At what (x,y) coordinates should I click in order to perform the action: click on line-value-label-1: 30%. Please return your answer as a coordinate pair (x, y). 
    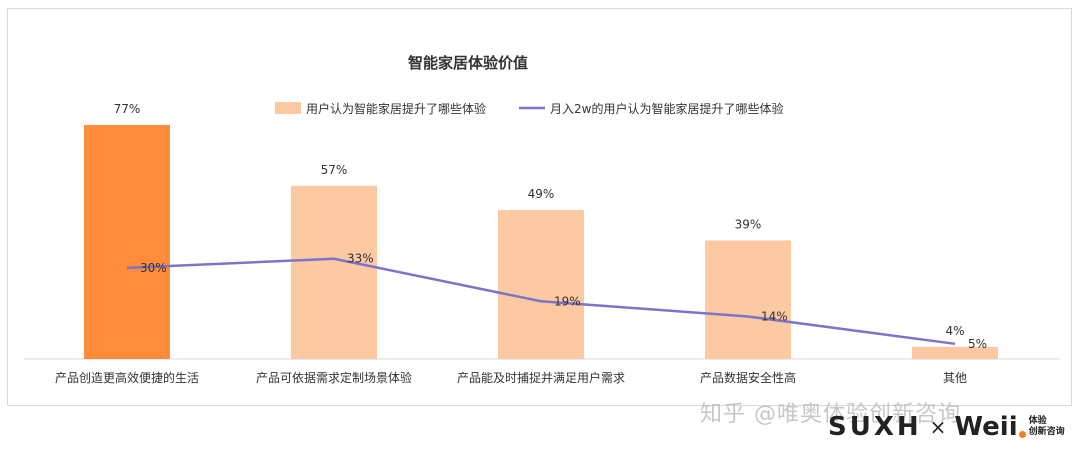
    Looking at the image, I should click on (153, 268).